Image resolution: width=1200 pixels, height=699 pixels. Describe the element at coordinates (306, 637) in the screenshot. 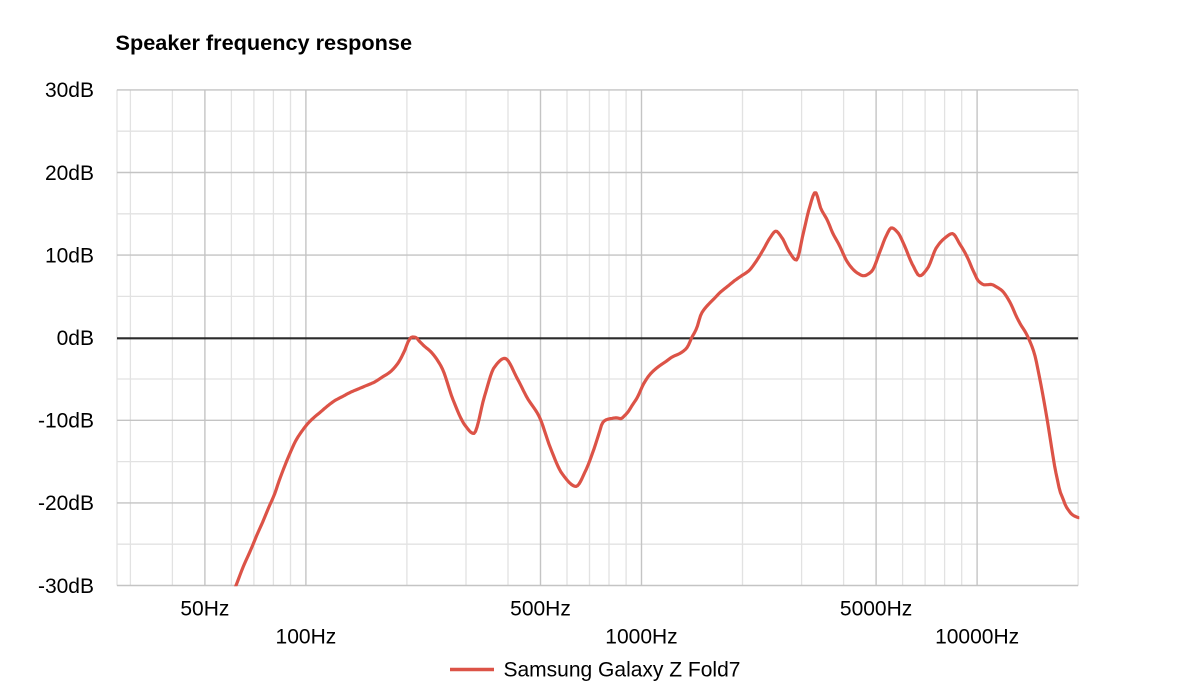

I see `svg-text: 100Hz` at that location.